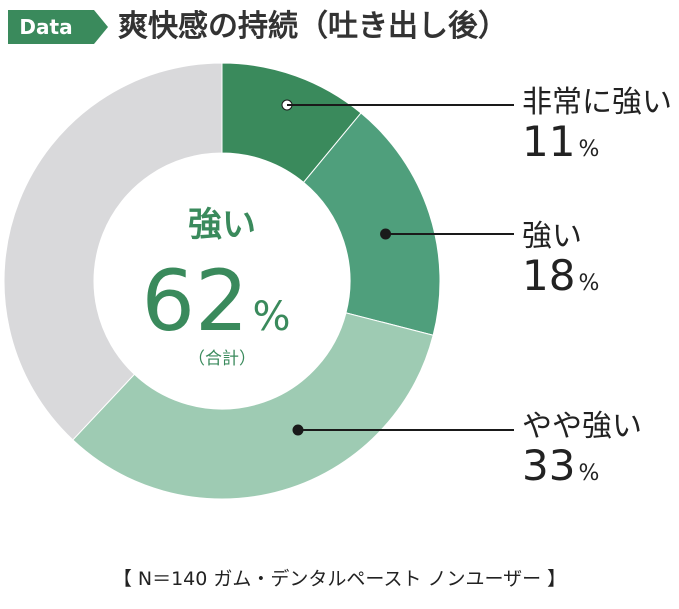  I want to click on center-value: 62%, so click(216, 301).